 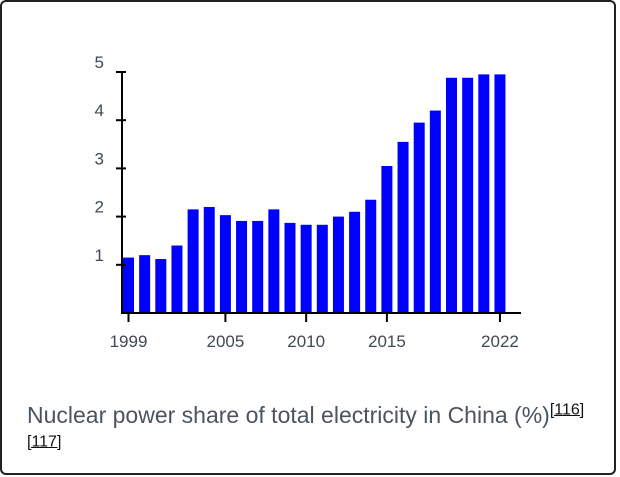 I want to click on citation-ref-117: [117], so click(x=44, y=442).